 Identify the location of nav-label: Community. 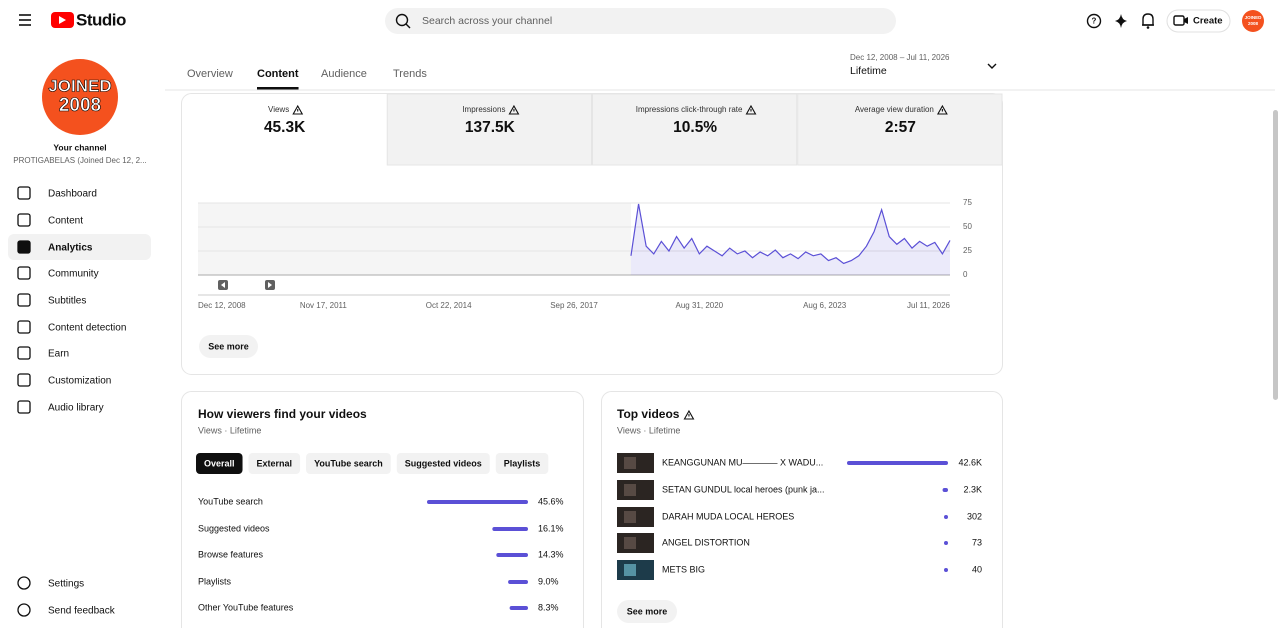
(73, 274).